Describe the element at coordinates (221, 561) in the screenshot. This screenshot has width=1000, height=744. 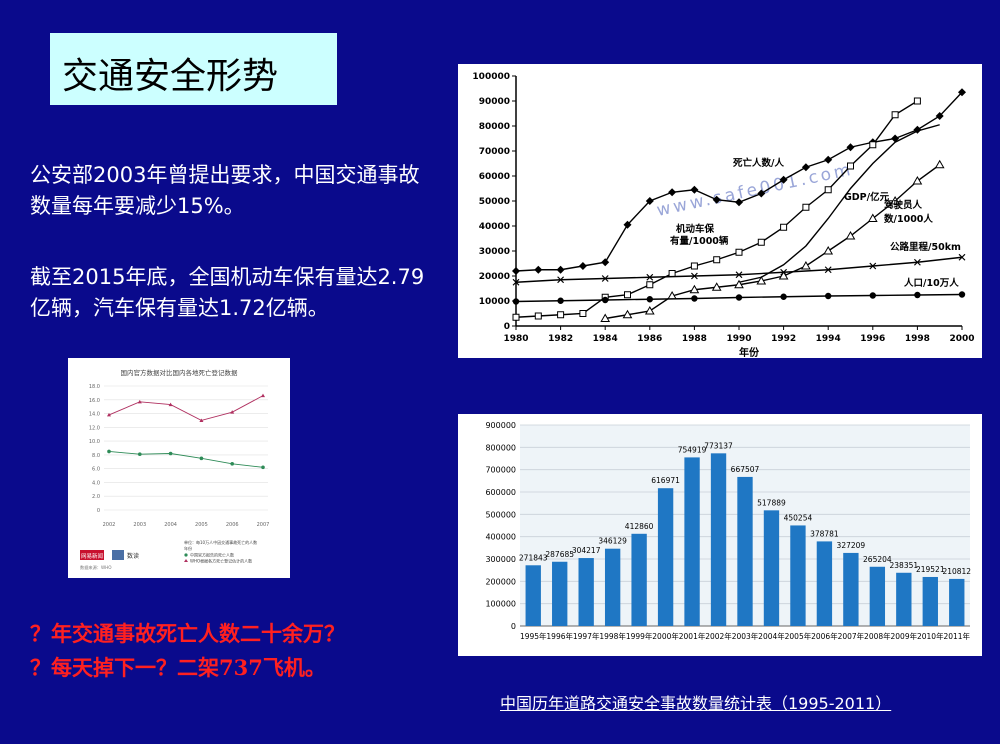
I see `legend-entry: WHO根据各方死亡登记估计的人数` at that location.